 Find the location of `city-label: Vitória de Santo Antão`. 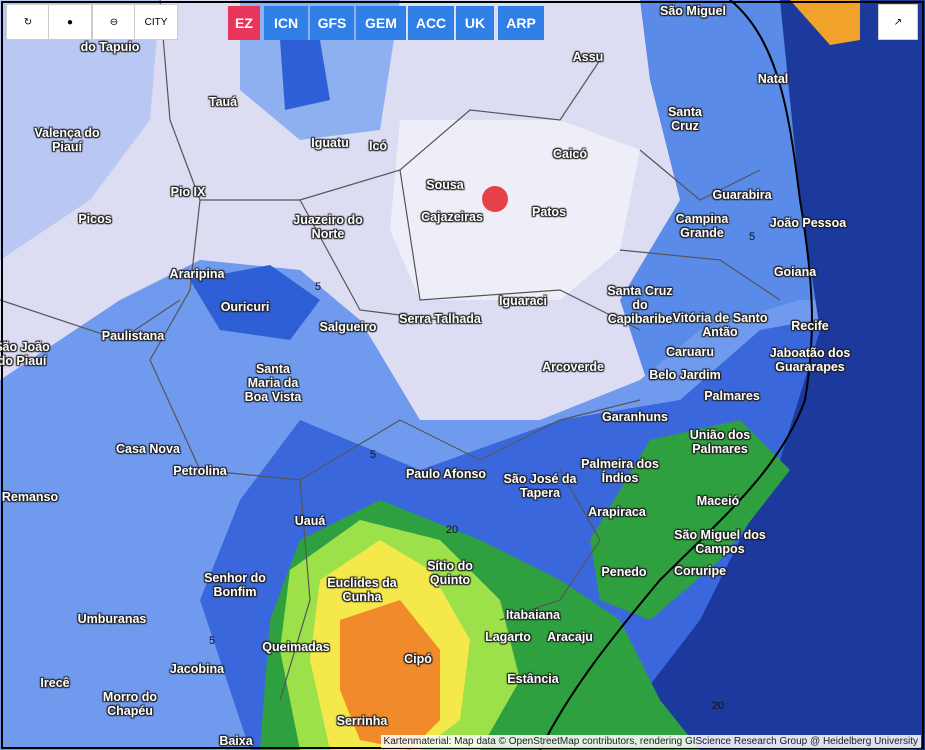

city-label: Vitória de Santo Antão is located at coordinates (720, 325).